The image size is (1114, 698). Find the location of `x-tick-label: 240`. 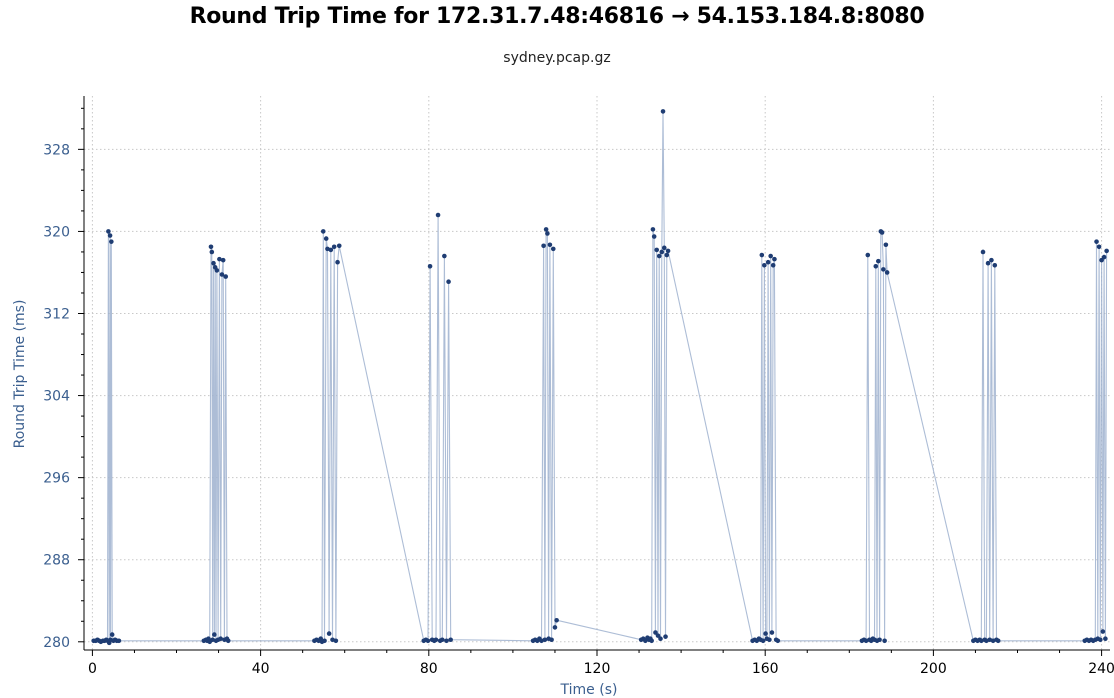

x-tick-label: 240 is located at coordinates (1101, 669).